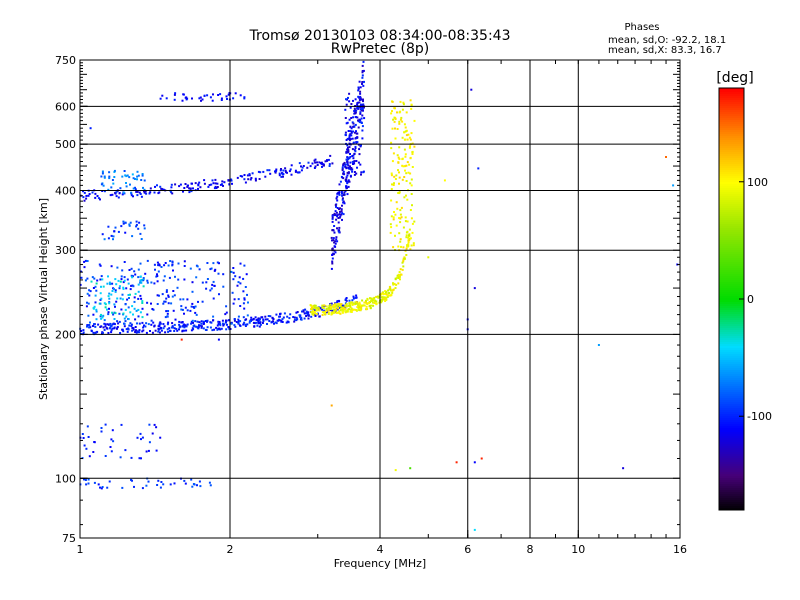 The image size is (800, 600). I want to click on y-axis-label: Stationary phase Virtual Height [km], so click(43, 299).